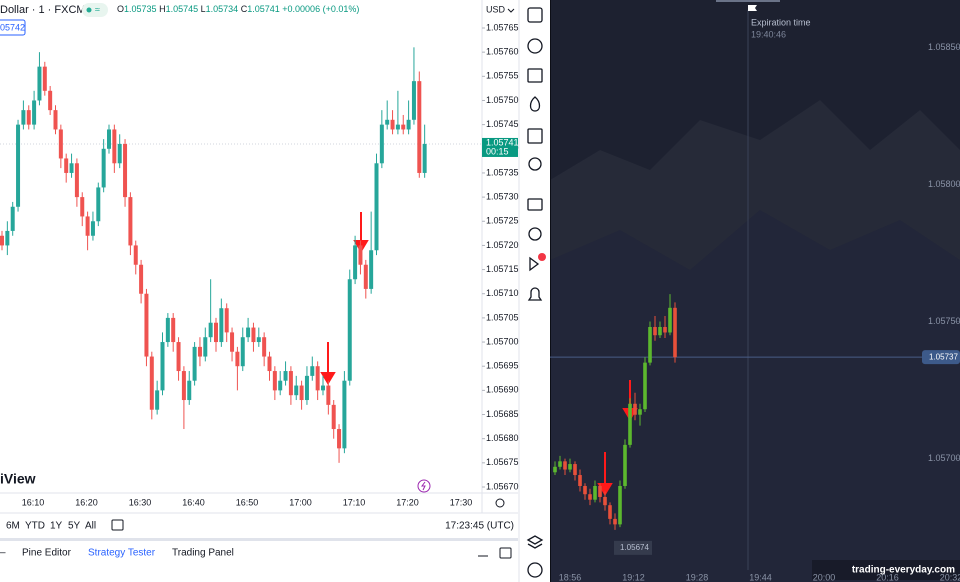 This screenshot has width=960, height=582. What do you see at coordinates (534, 264) in the screenshot?
I see `replay-icon` at bounding box center [534, 264].